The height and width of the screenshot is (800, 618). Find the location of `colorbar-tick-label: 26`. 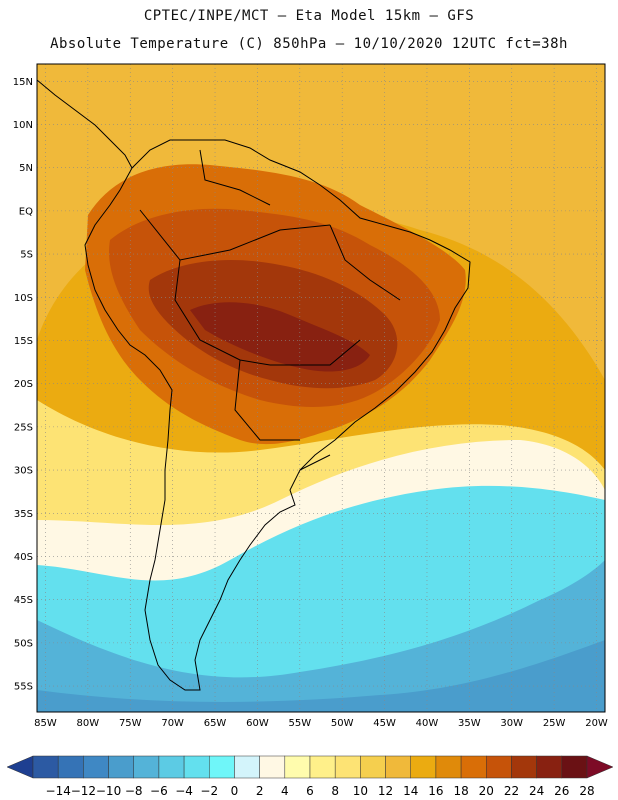

colorbar-tick-label: 26 is located at coordinates (561, 791).